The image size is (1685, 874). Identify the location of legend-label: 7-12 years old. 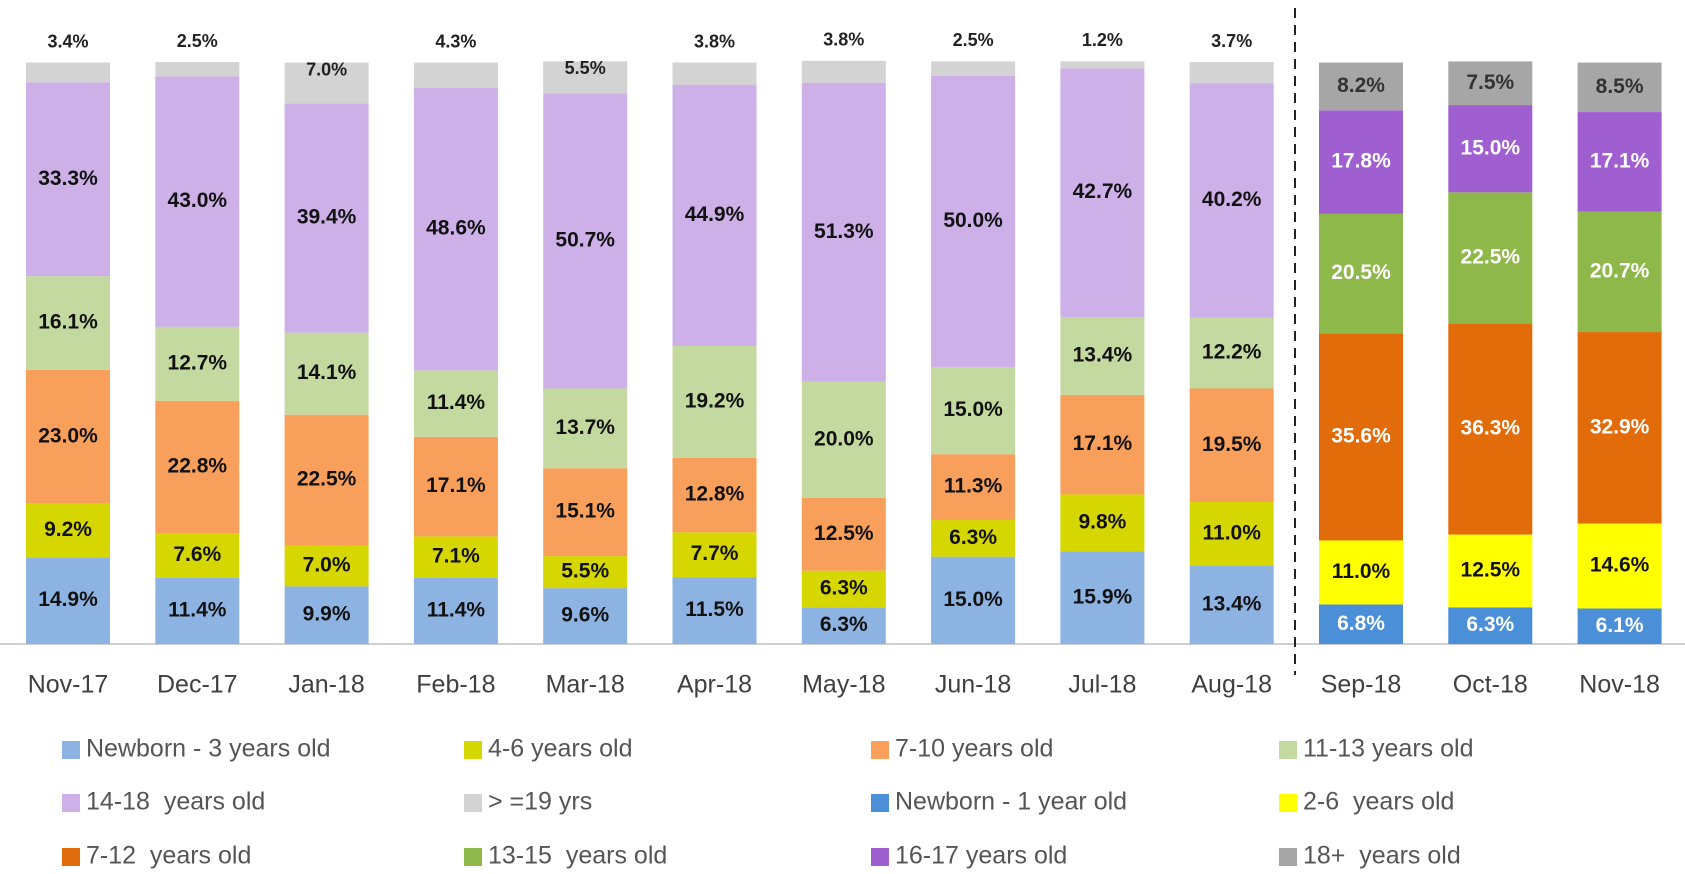
(168, 856).